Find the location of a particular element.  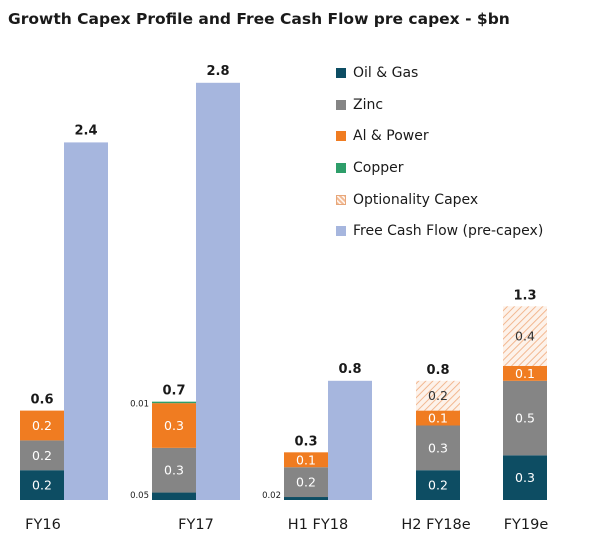

total-label: 0.8 is located at coordinates (437, 370).